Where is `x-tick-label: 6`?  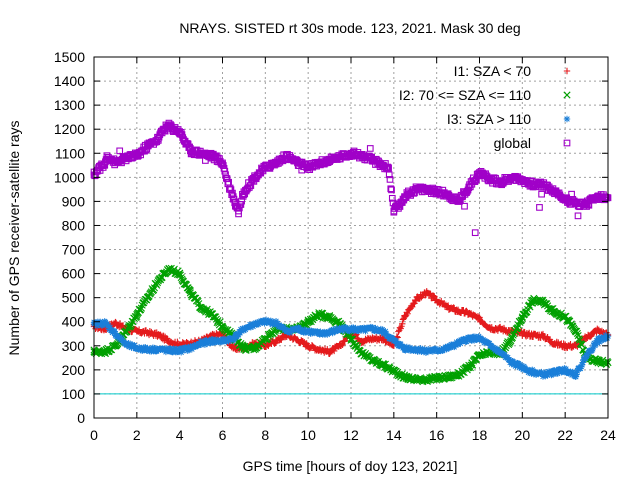 x-tick-label: 6 is located at coordinates (223, 435).